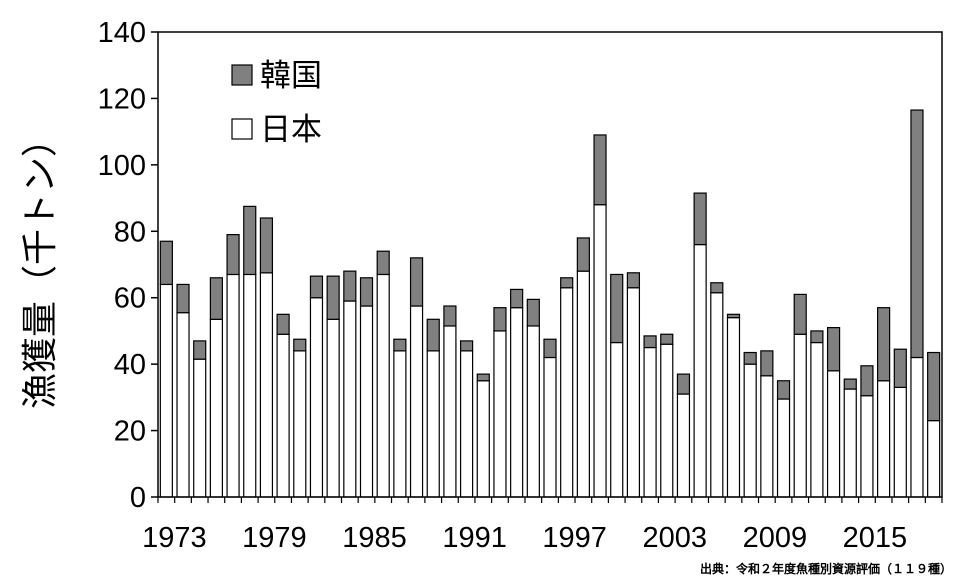 This screenshot has height=580, width=960. I want to click on bar-korea-1991, so click(466, 346).